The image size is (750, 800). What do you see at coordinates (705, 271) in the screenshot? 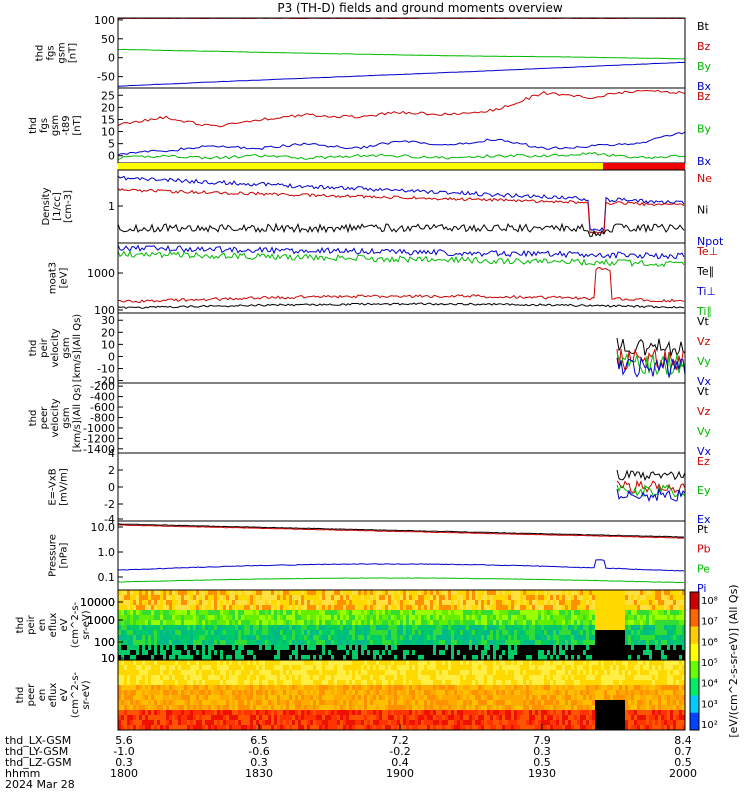
I see `legend-4-1: Te∥` at bounding box center [705, 271].